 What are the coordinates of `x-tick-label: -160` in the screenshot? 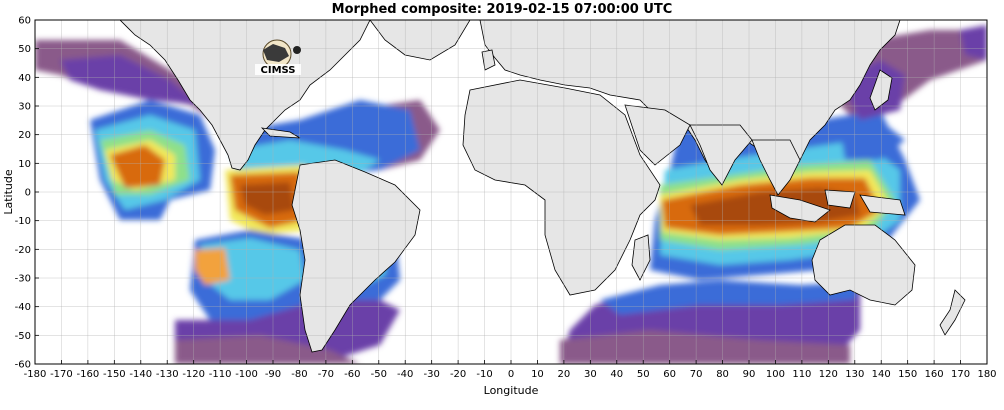 It's located at (88, 374).